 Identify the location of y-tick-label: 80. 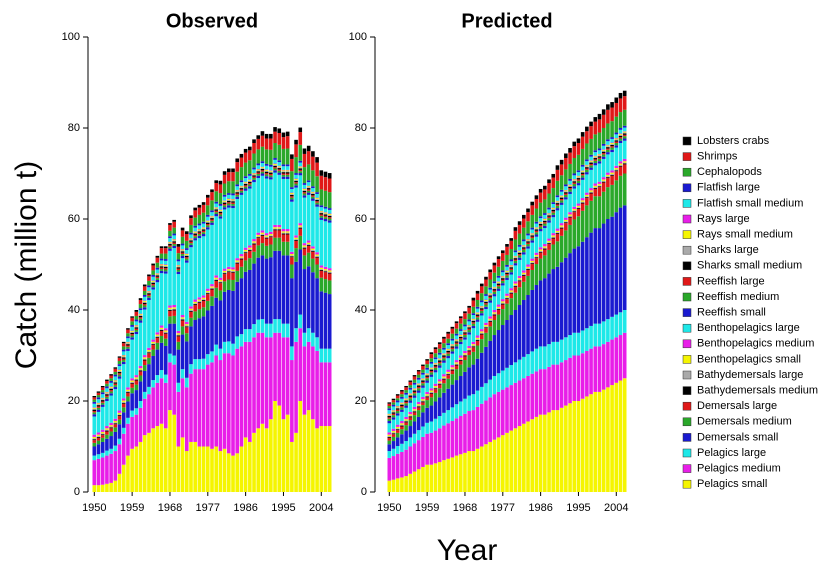
(361, 128).